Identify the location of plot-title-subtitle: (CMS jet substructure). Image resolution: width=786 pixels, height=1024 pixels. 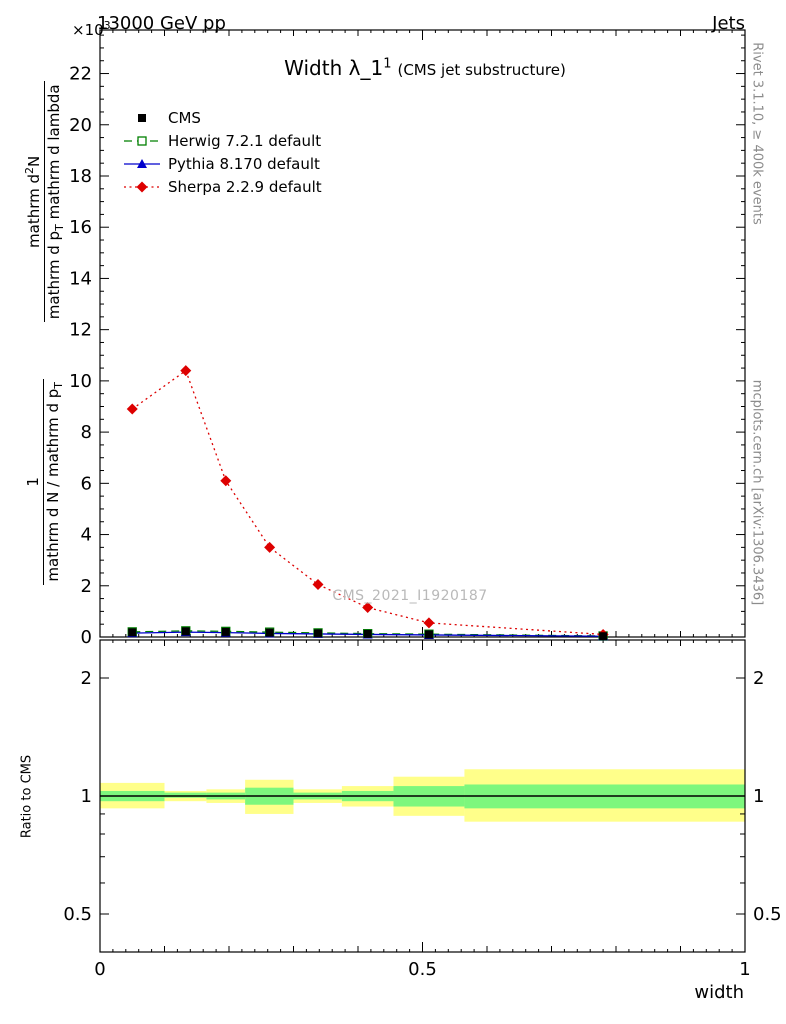
(481, 70).